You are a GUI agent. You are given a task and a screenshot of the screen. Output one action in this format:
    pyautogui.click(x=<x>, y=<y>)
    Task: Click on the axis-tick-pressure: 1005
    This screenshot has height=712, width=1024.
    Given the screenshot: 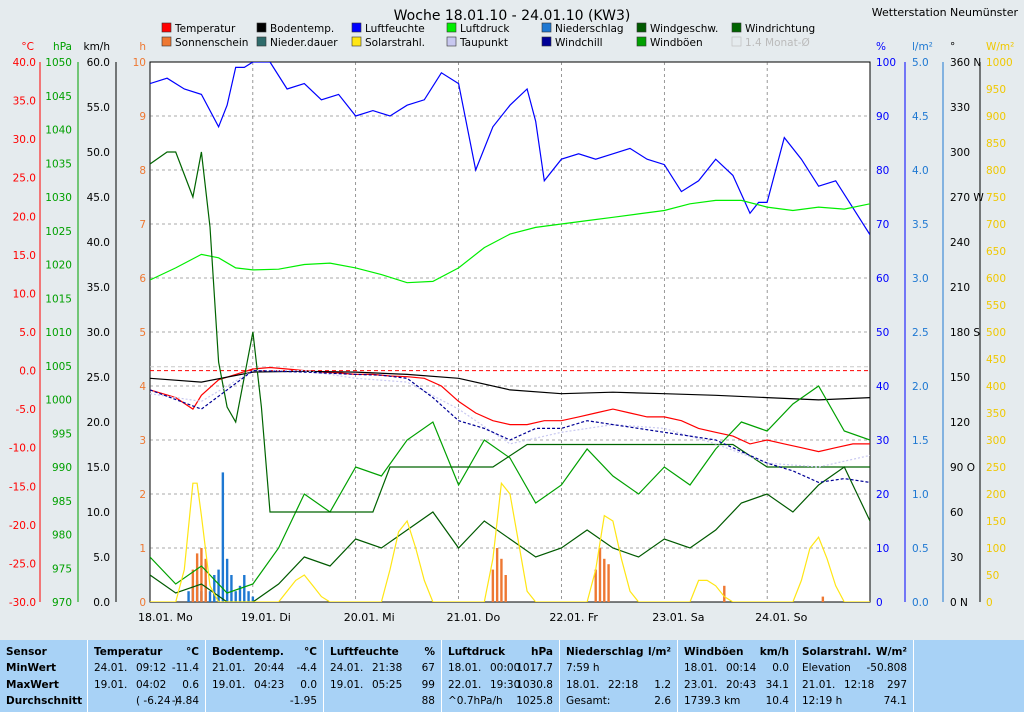 What is the action you would take?
    pyautogui.click(x=58, y=367)
    